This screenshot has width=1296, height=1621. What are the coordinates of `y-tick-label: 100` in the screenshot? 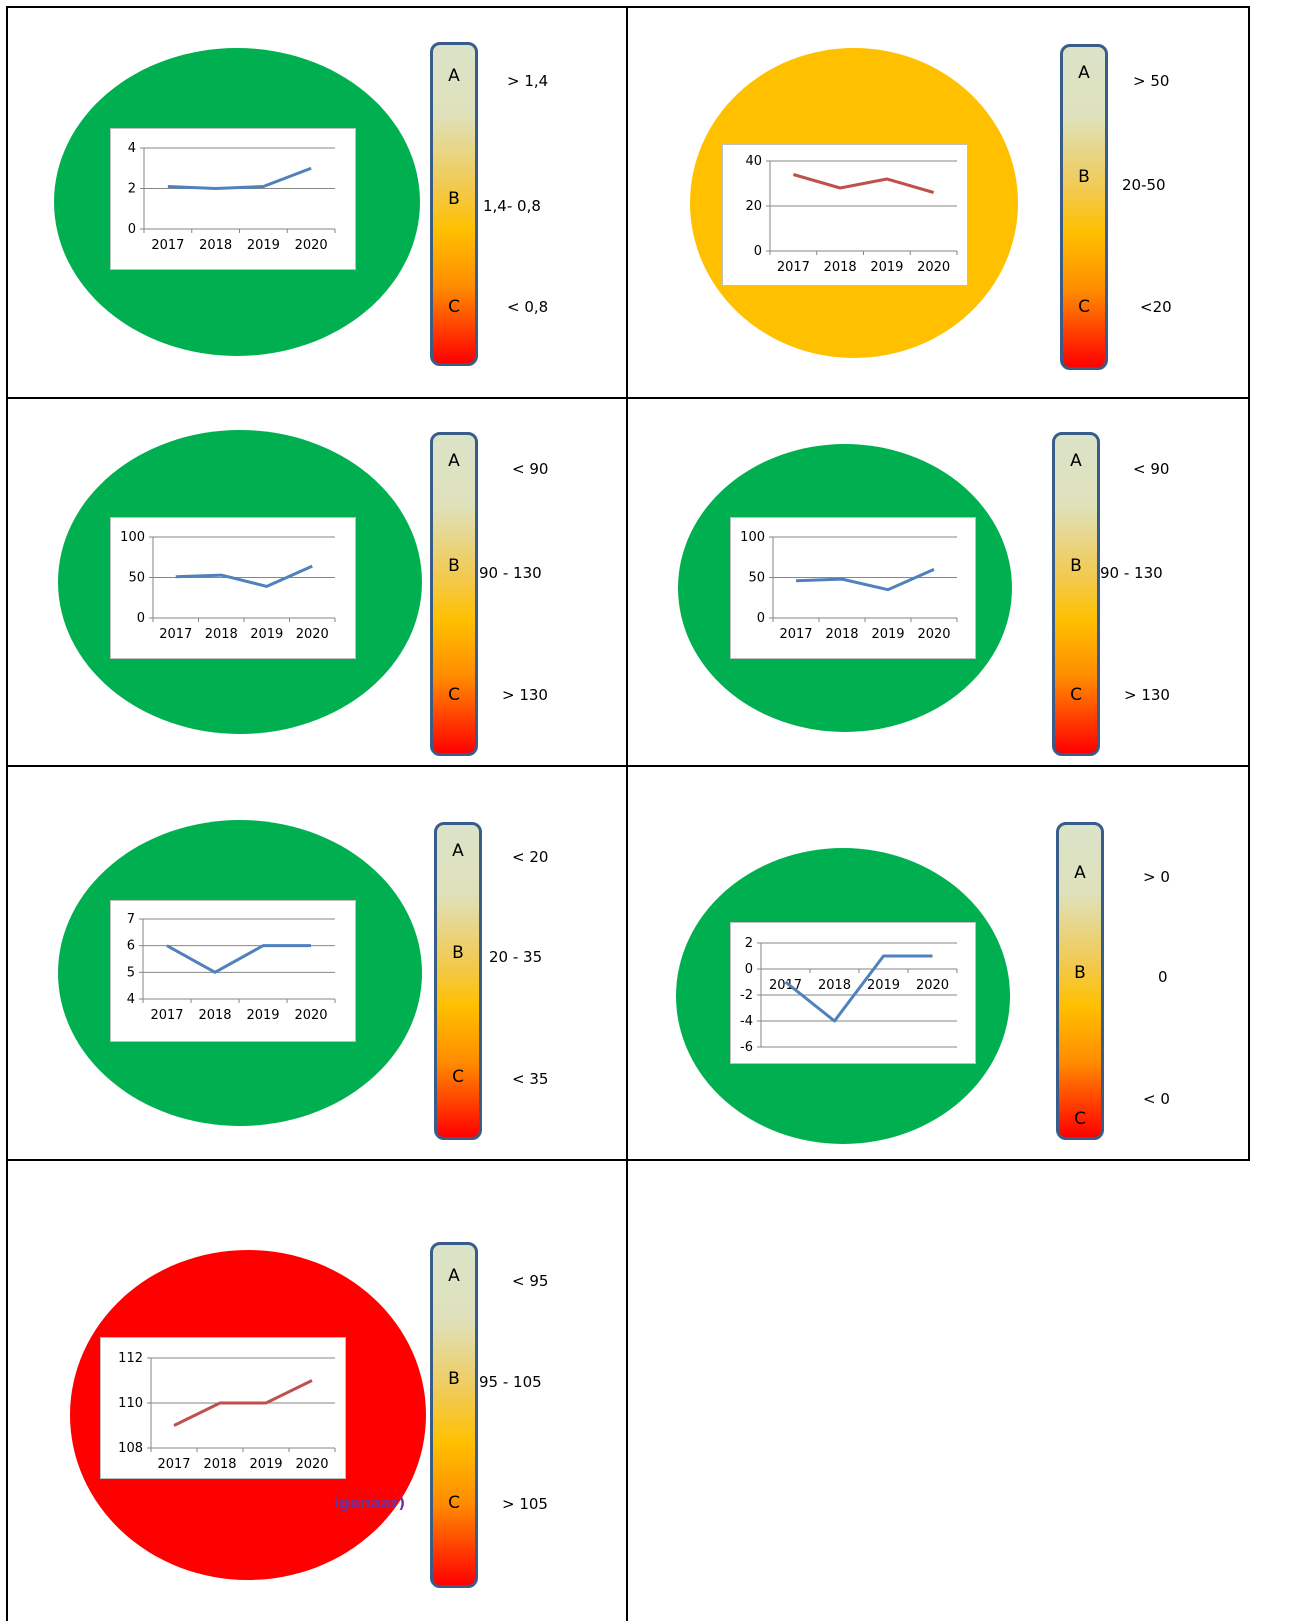 It's located at (132, 537).